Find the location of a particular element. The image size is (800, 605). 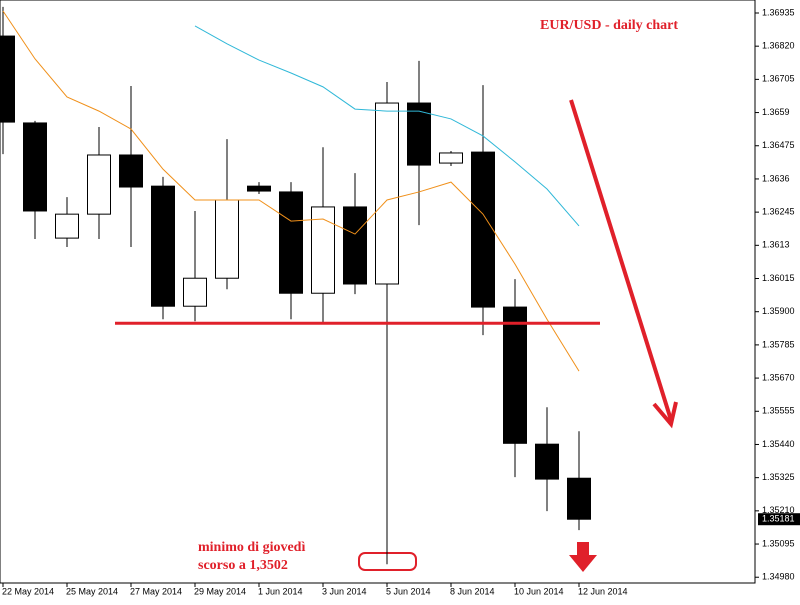

trend-arrow-head is located at coordinates (665, 415).